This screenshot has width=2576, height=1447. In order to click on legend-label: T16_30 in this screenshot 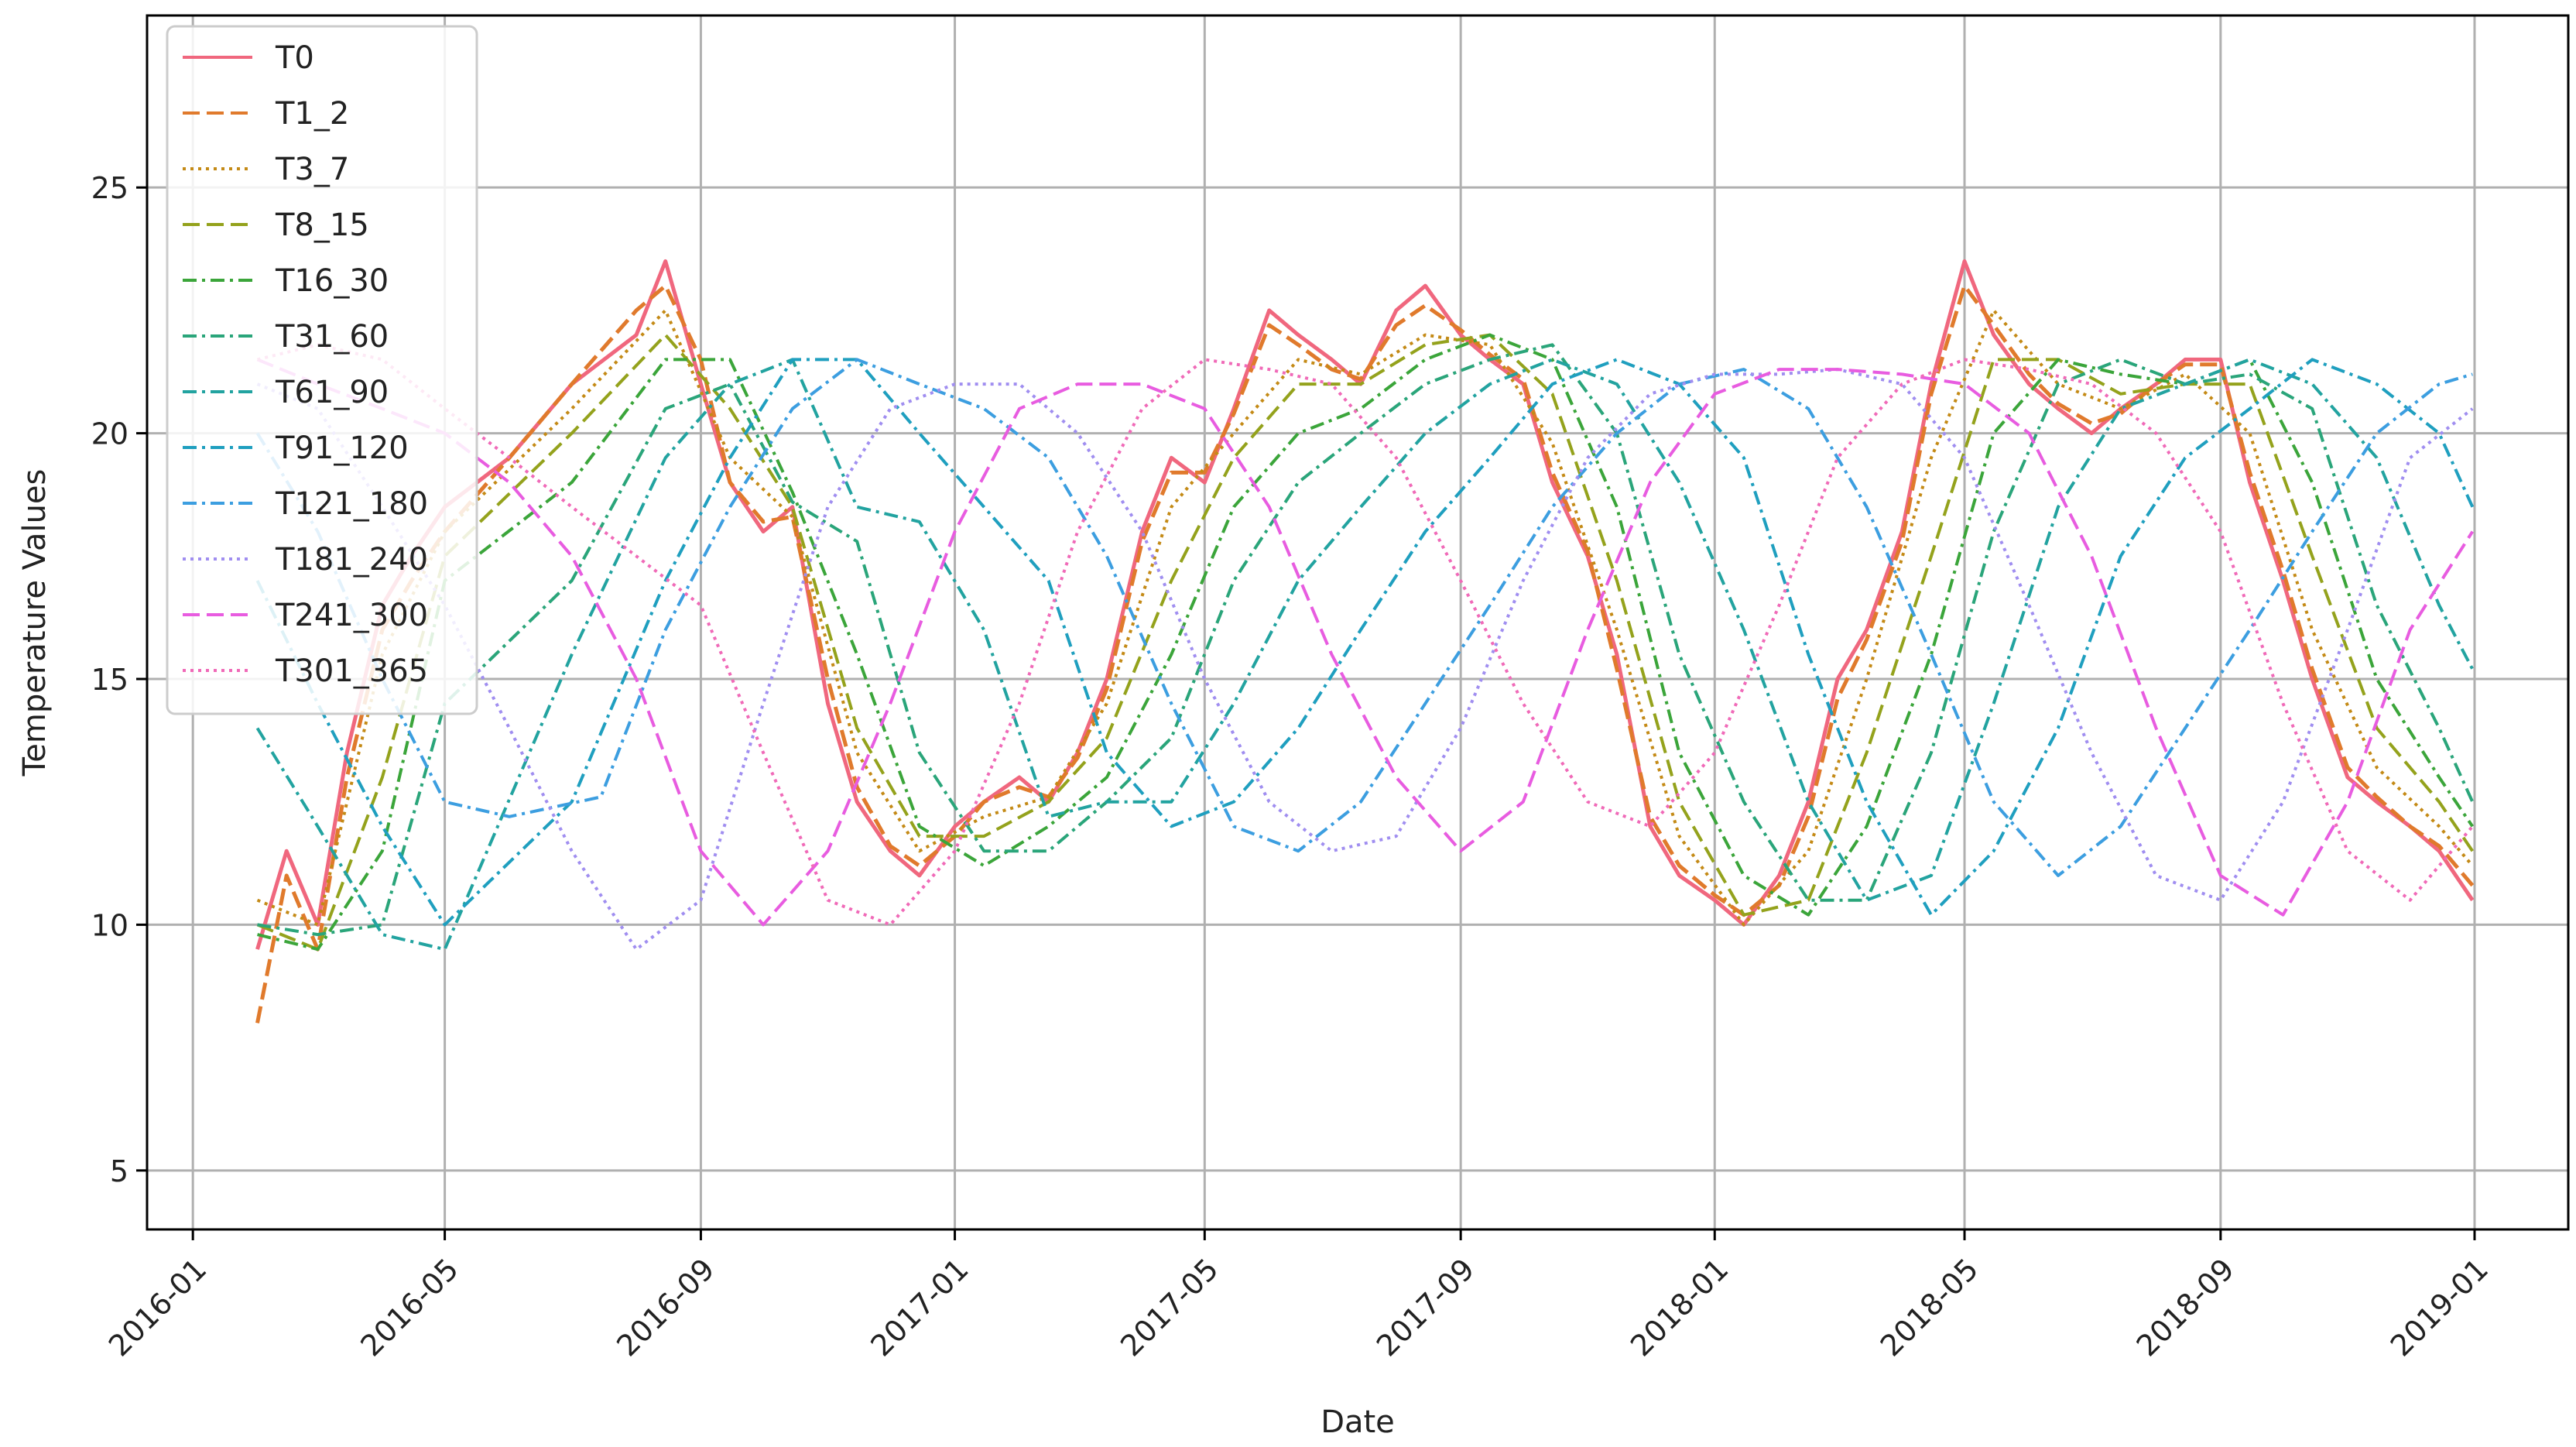, I will do `click(332, 281)`.